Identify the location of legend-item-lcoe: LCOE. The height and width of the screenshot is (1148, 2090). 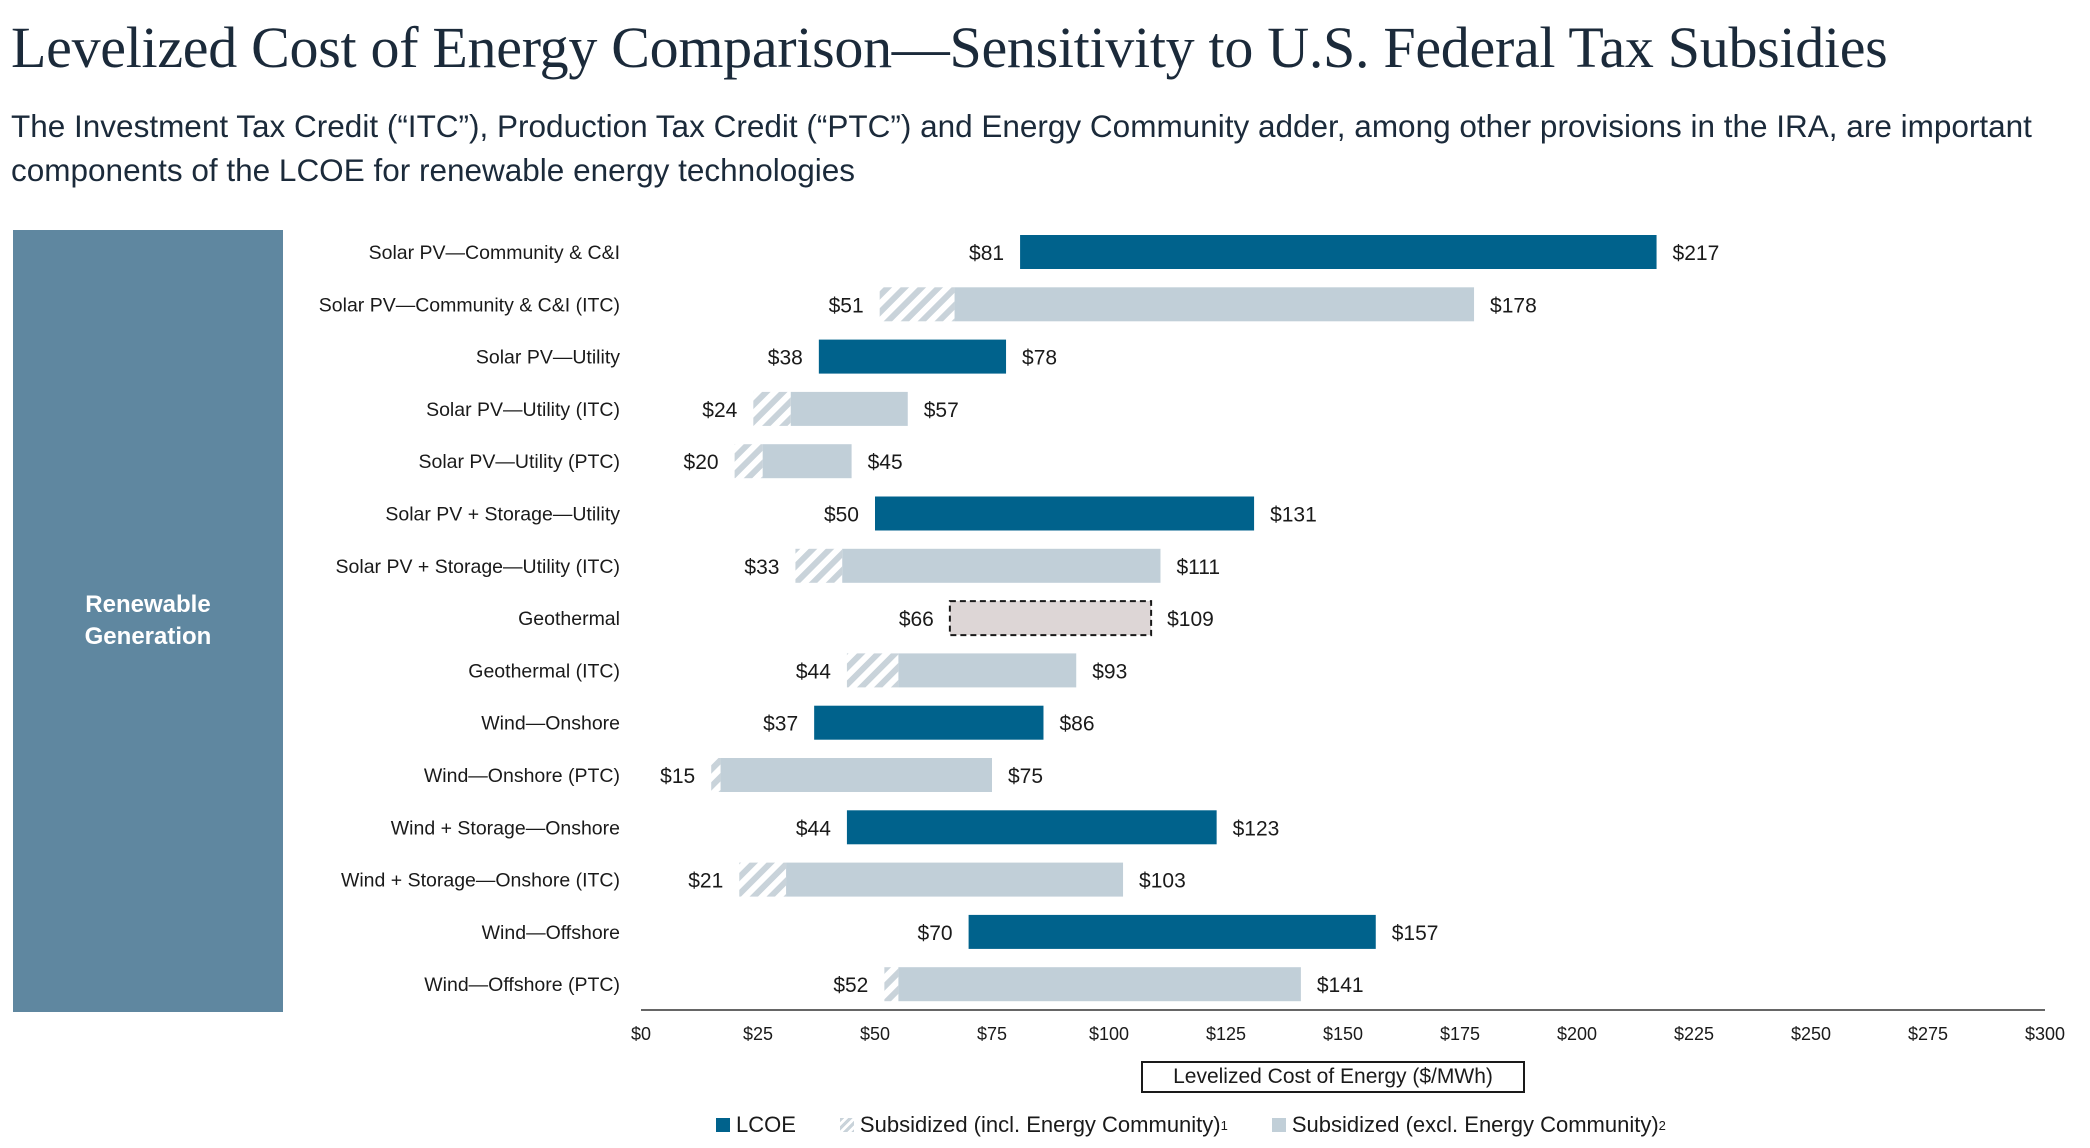
(756, 1125).